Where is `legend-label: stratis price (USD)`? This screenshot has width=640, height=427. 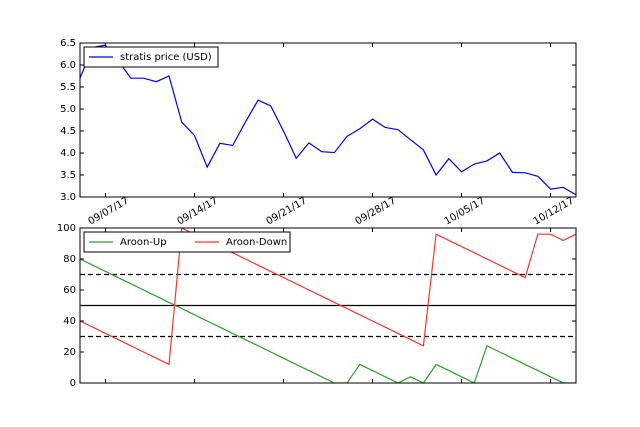
legend-label: stratis price (USD) is located at coordinates (166, 57).